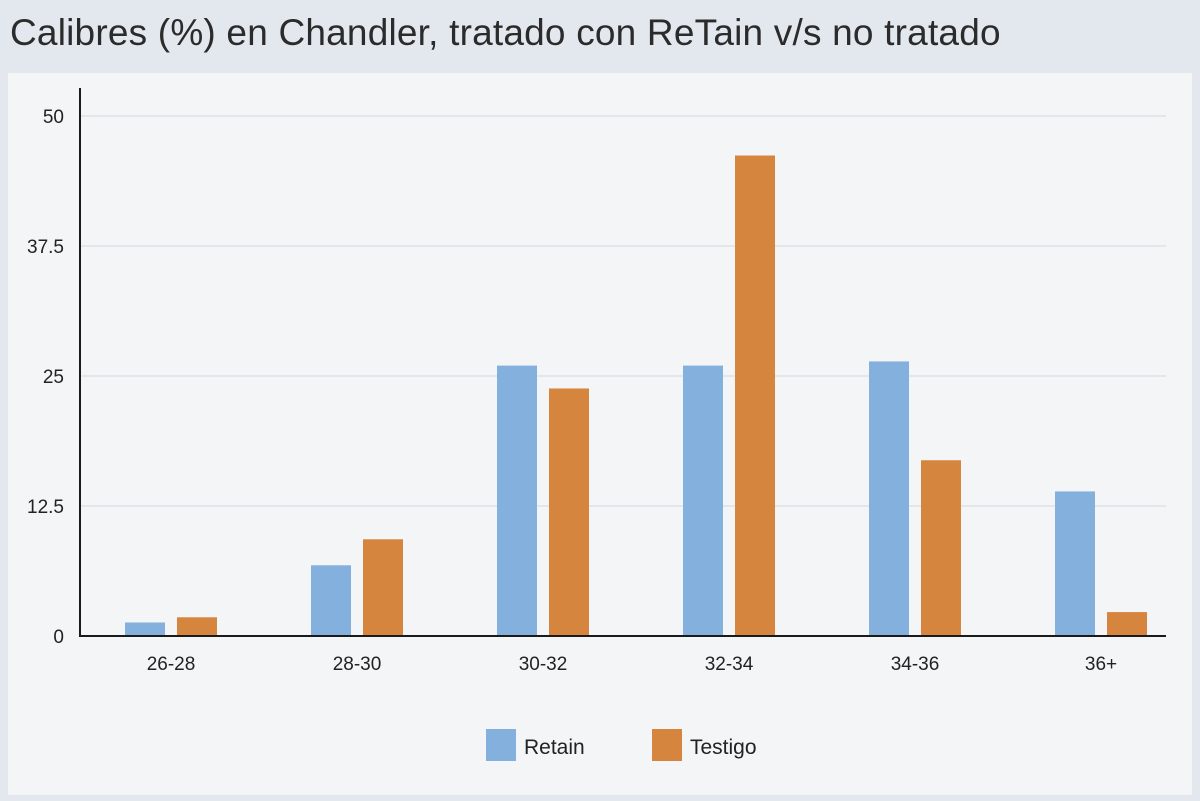 The image size is (1200, 801). I want to click on x-tick-label: 32-34, so click(729, 664).